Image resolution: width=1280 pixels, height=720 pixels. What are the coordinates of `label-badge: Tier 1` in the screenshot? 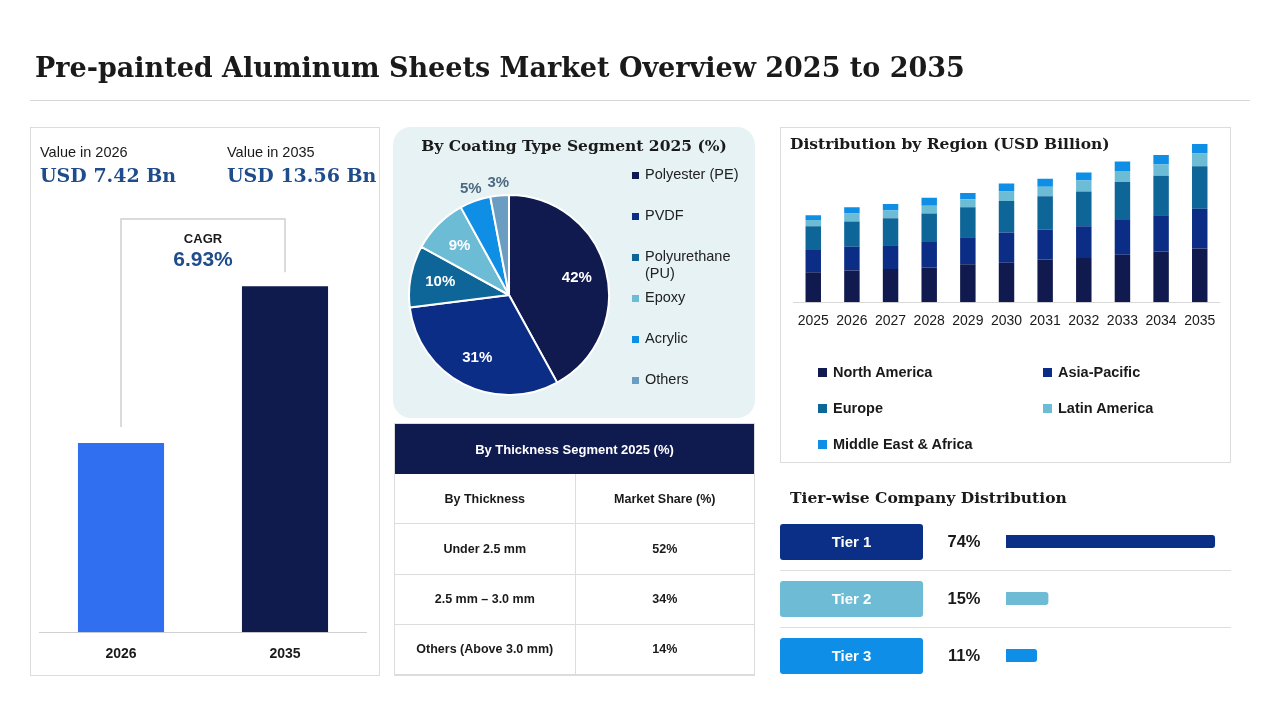 It's located at (851, 541).